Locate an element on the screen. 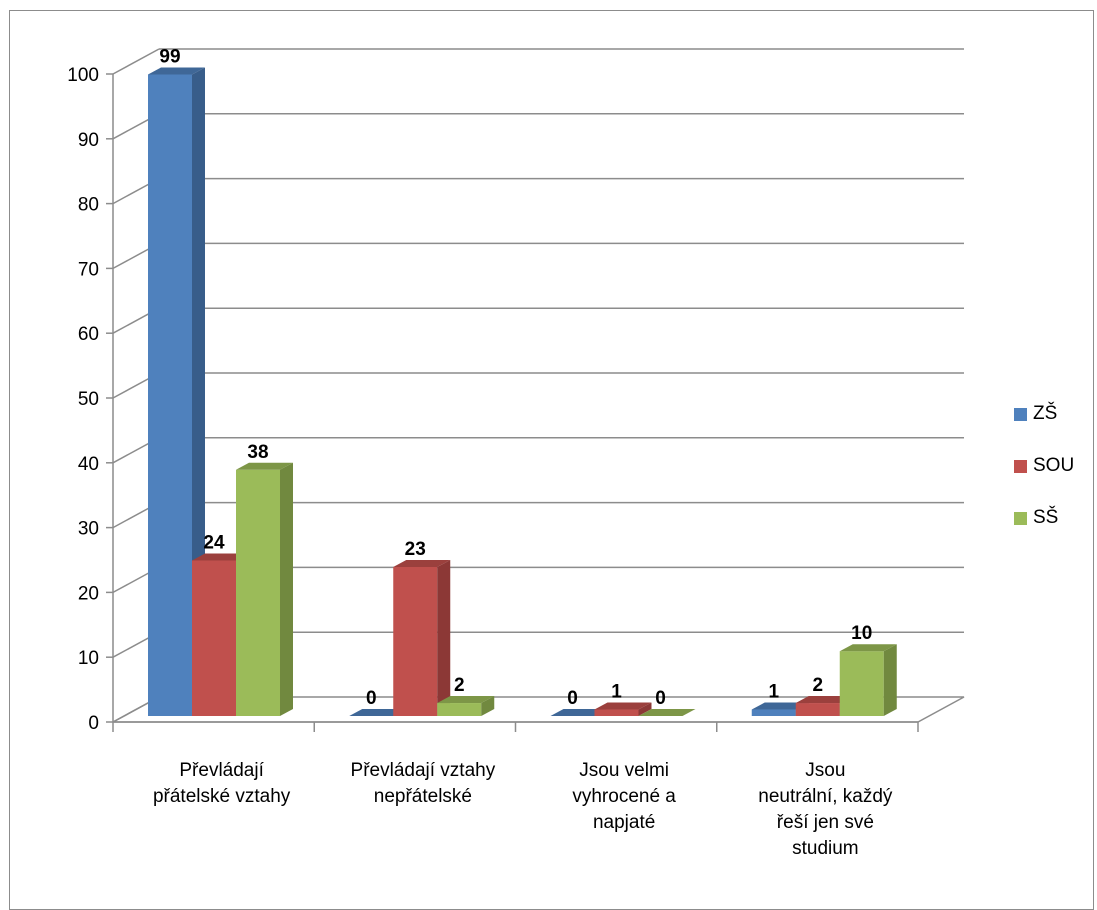  legend-swatch-zs is located at coordinates (1020, 414).